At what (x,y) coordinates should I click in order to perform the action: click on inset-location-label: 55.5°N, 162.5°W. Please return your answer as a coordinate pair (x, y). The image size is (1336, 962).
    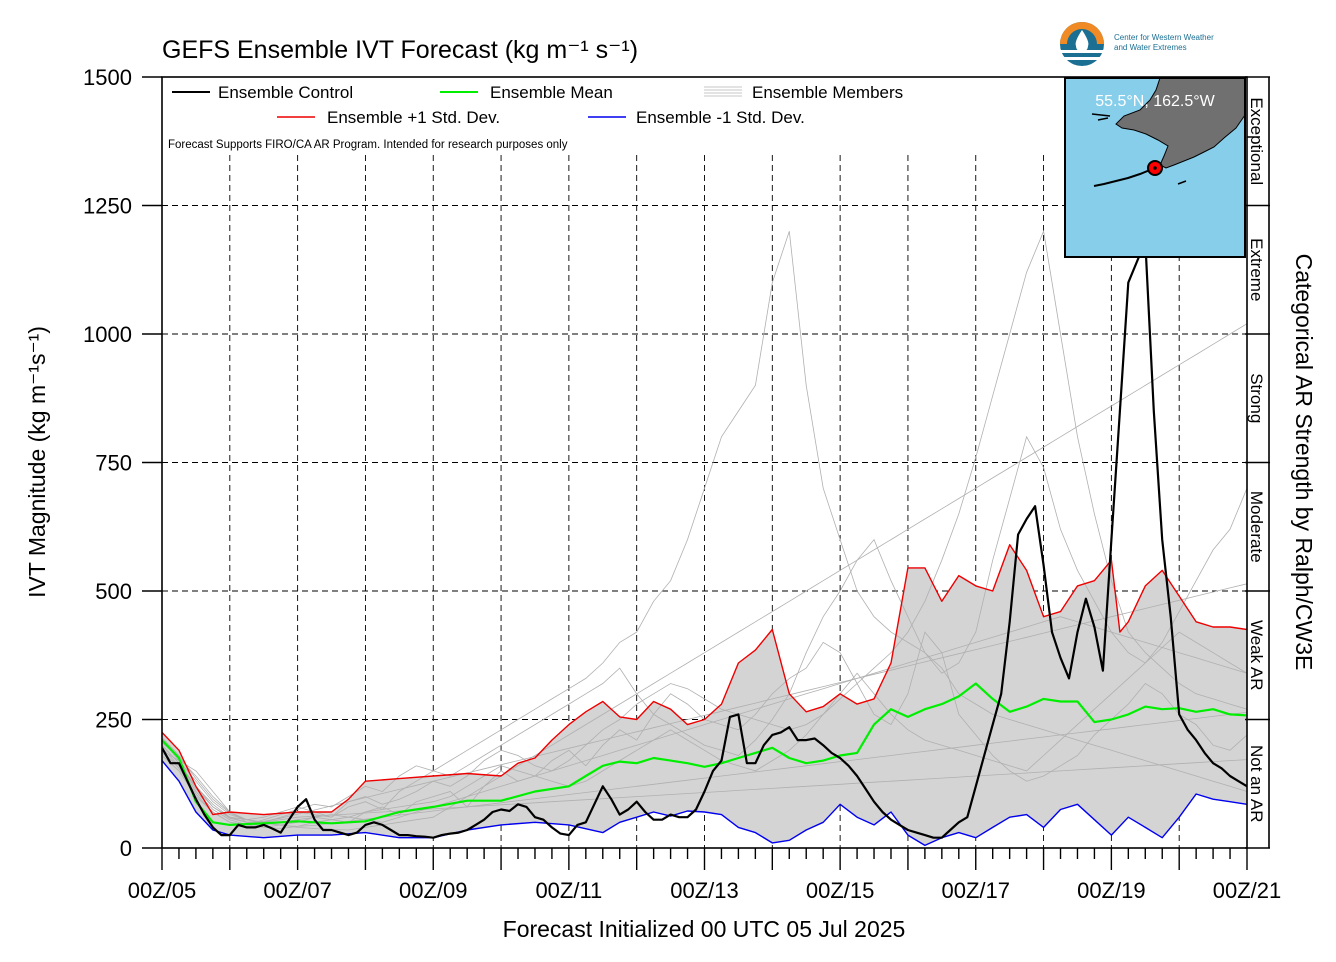
    Looking at the image, I should click on (1155, 101).